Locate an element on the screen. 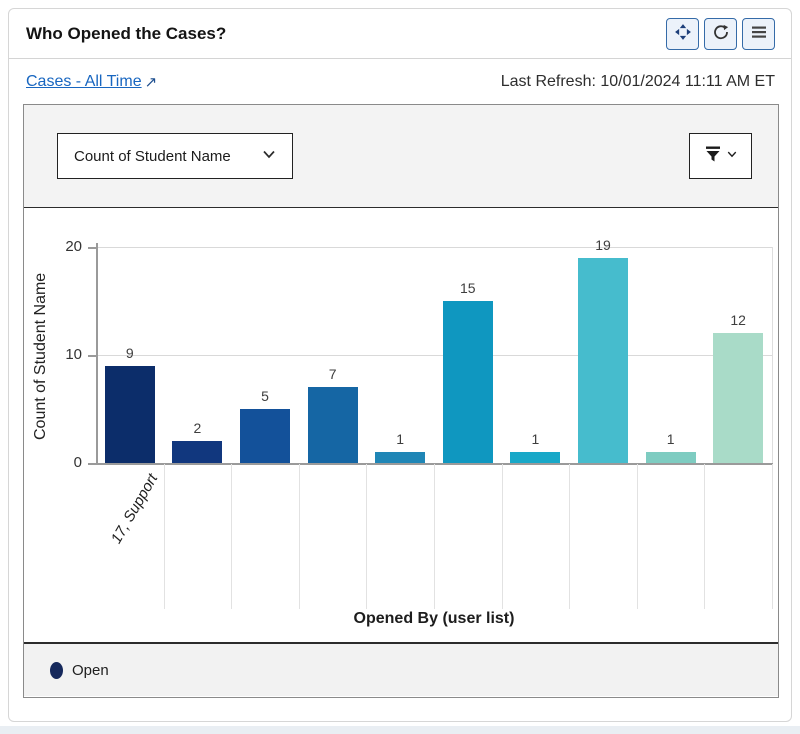 This screenshot has height=734, width=800. y-axis-line is located at coordinates (97, 353).